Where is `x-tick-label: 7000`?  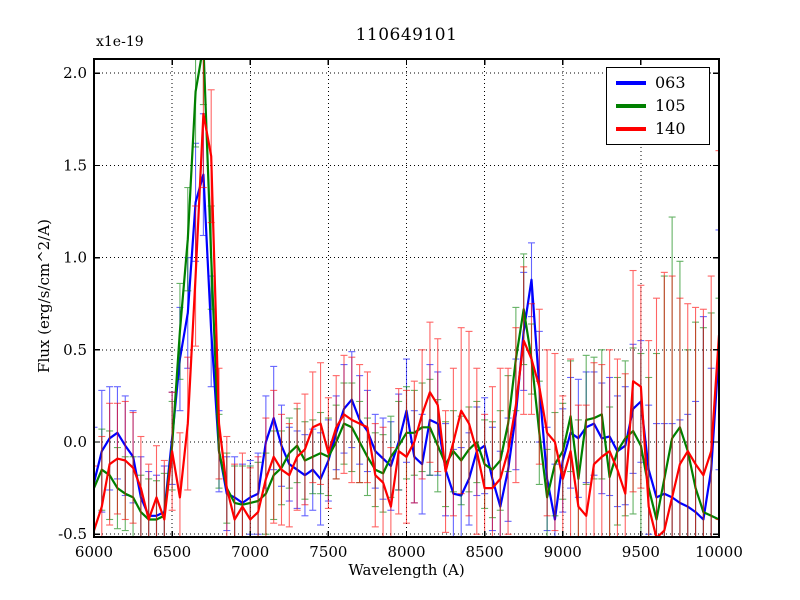 x-tick-label: 7000 is located at coordinates (250, 552).